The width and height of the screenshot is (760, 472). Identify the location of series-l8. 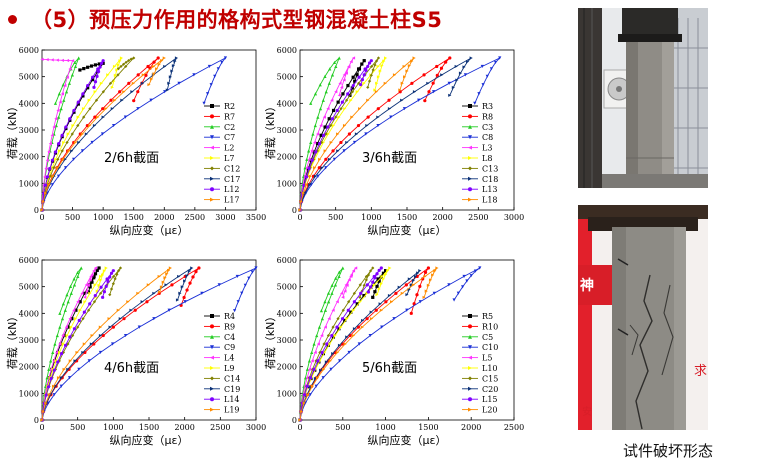
(343, 134).